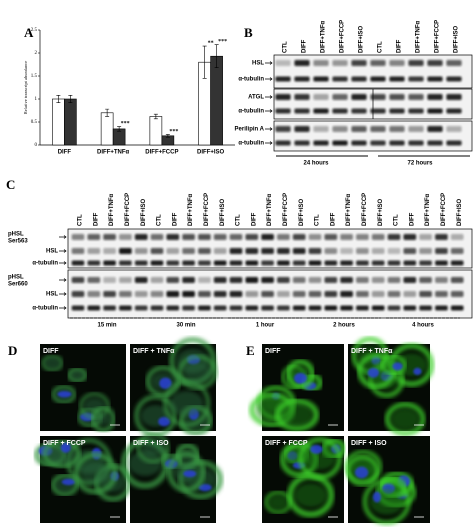 The width and height of the screenshot is (474, 531). What do you see at coordinates (343, 36) in the screenshot?
I see `lane-label: DIFF+FCCP` at bounding box center [343, 36].